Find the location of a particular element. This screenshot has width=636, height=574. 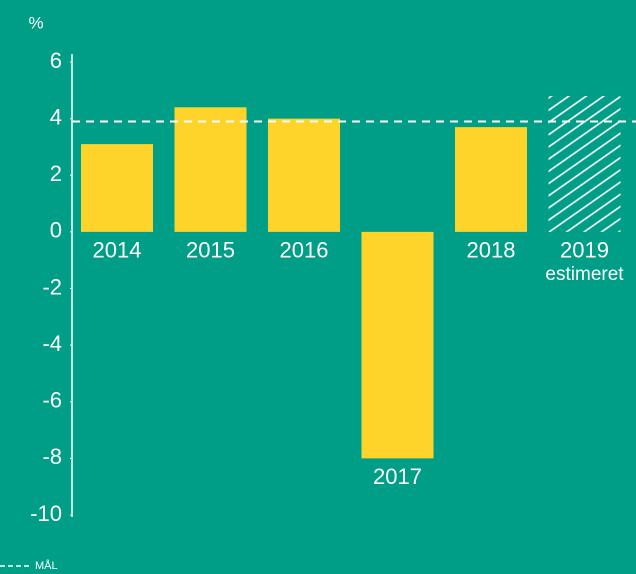

x-tick-label: 2019 is located at coordinates (584, 250).